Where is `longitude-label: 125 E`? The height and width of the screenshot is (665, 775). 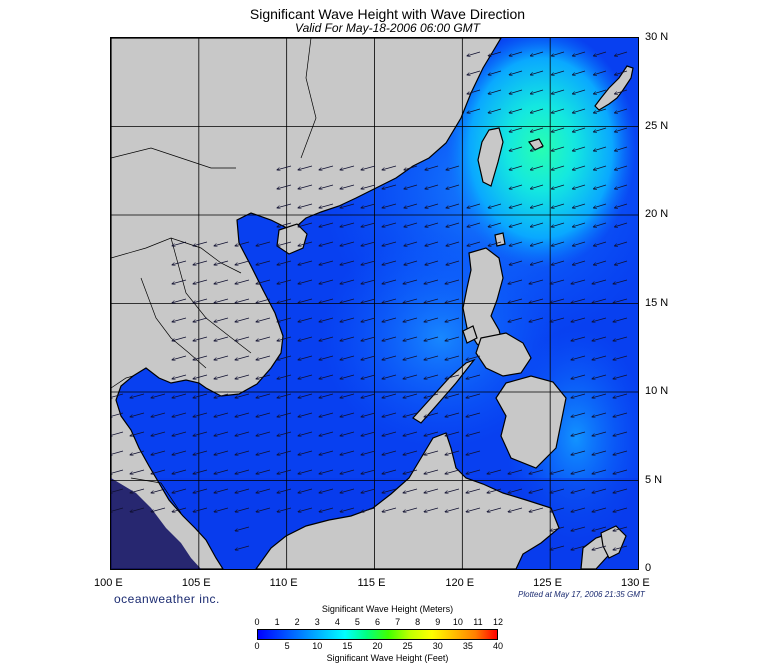 longitude-label: 125 E is located at coordinates (547, 583).